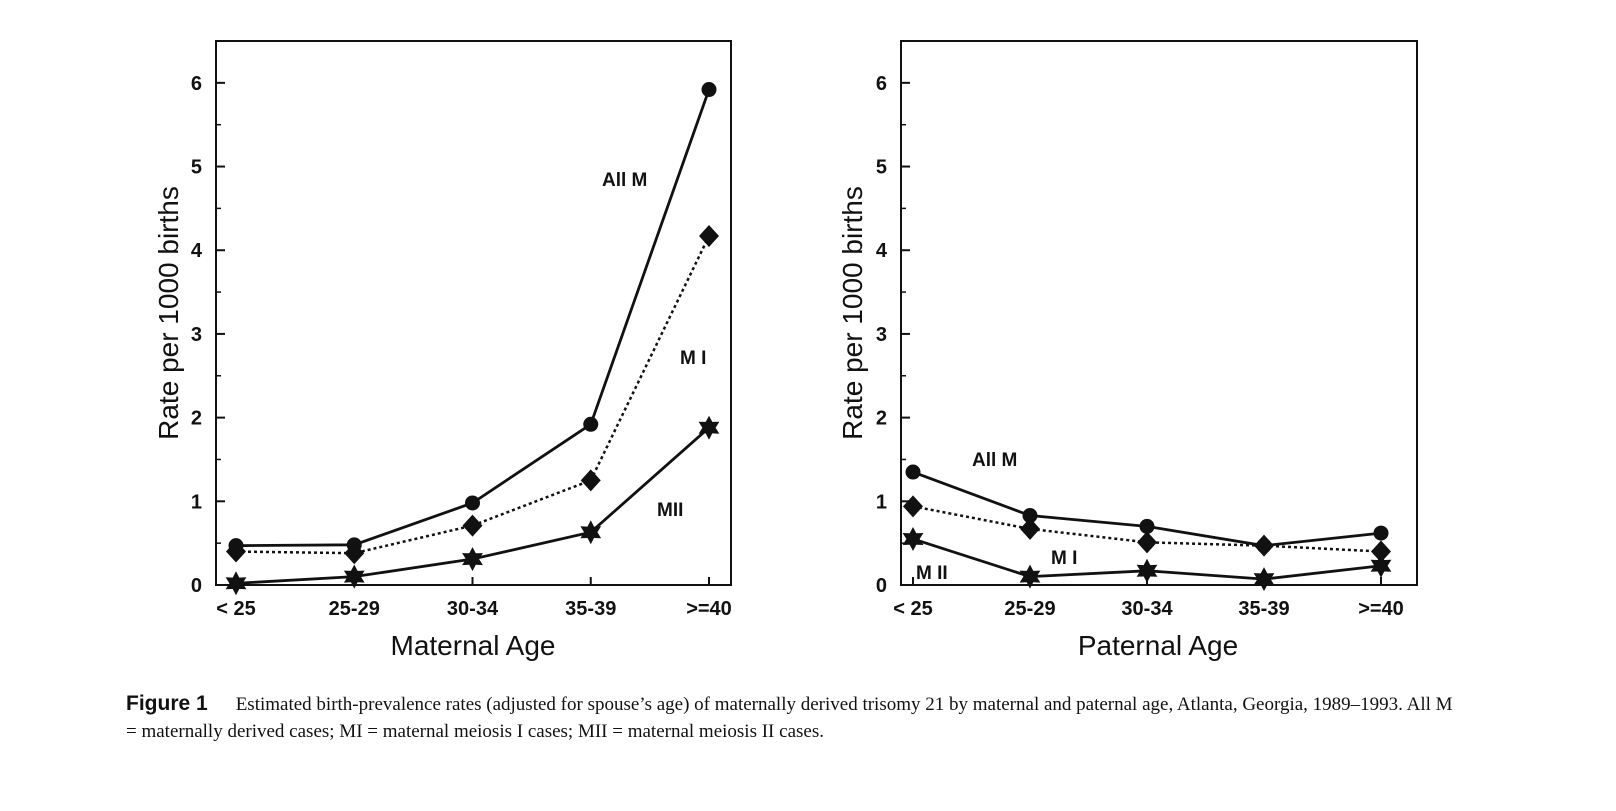 The width and height of the screenshot is (1616, 811). What do you see at coordinates (670, 510) in the screenshot?
I see `series-label-mii: MII` at bounding box center [670, 510].